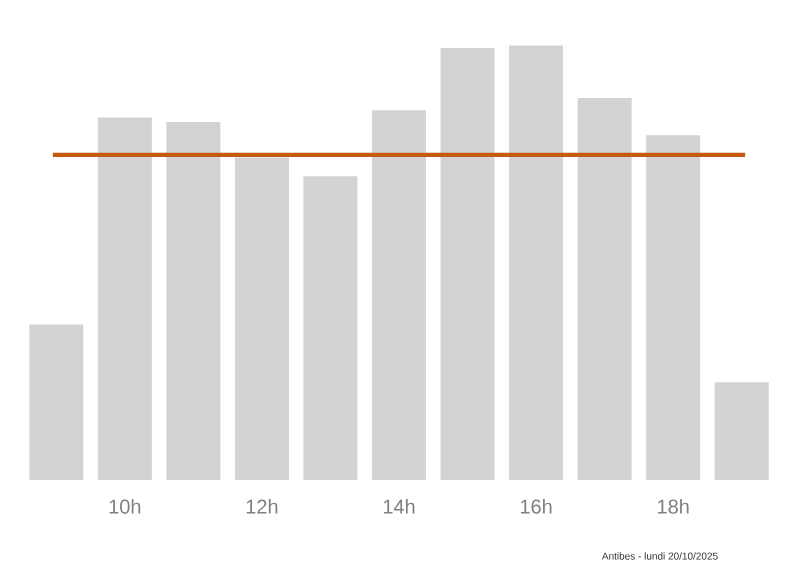 The image size is (800, 572). I want to click on x-tick-label: 12h, so click(262, 506).